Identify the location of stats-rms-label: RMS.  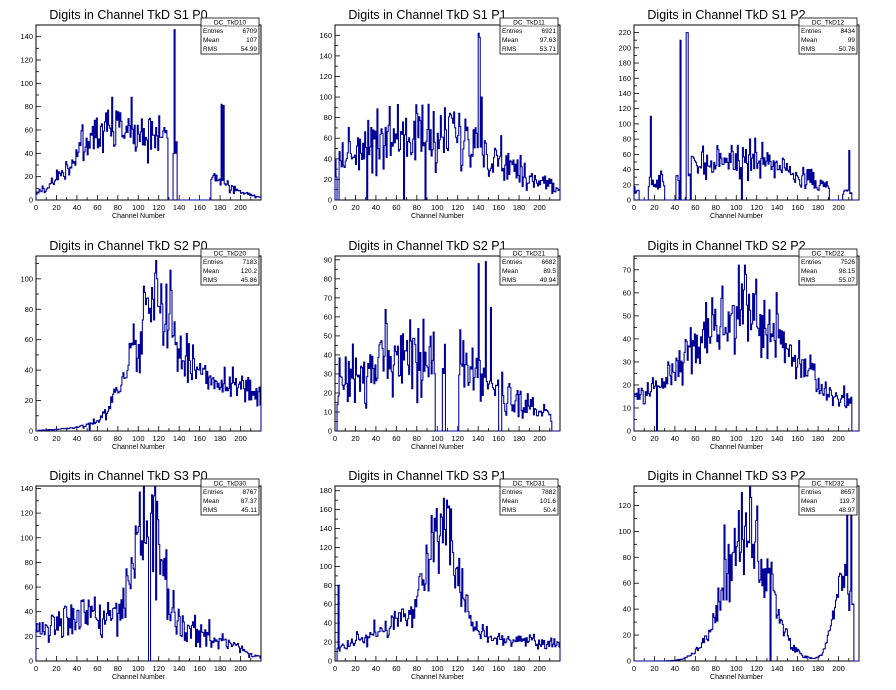
(808, 280).